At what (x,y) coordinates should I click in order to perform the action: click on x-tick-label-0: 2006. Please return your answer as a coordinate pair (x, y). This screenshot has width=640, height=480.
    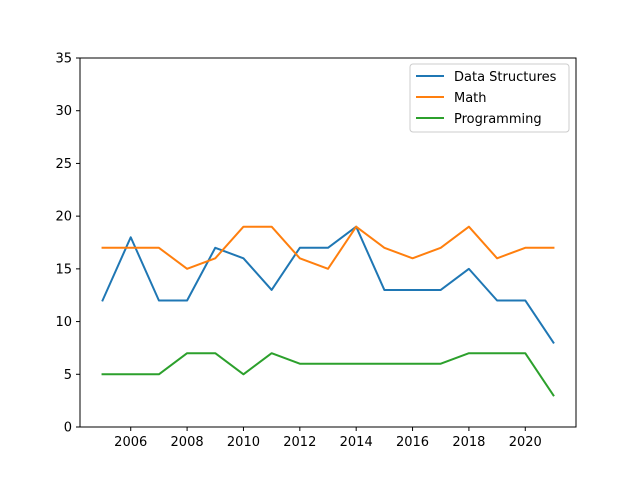
    Looking at the image, I should click on (130, 442).